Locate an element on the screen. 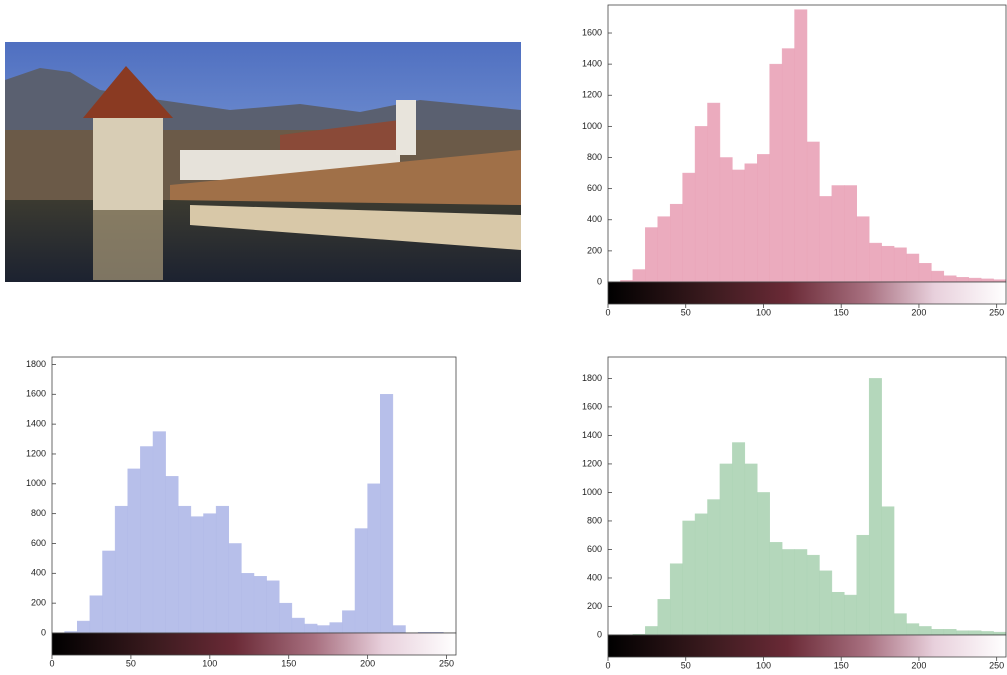 This screenshot has width=1007, height=675. x-tick-label: 50 is located at coordinates (686, 312).